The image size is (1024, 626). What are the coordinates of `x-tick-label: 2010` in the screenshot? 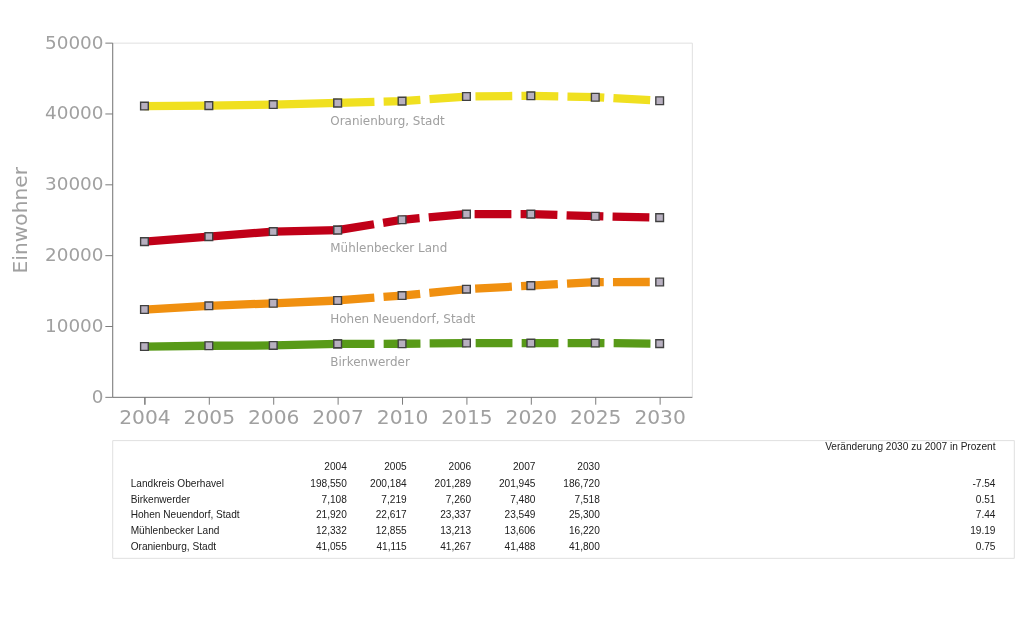 It's located at (402, 417).